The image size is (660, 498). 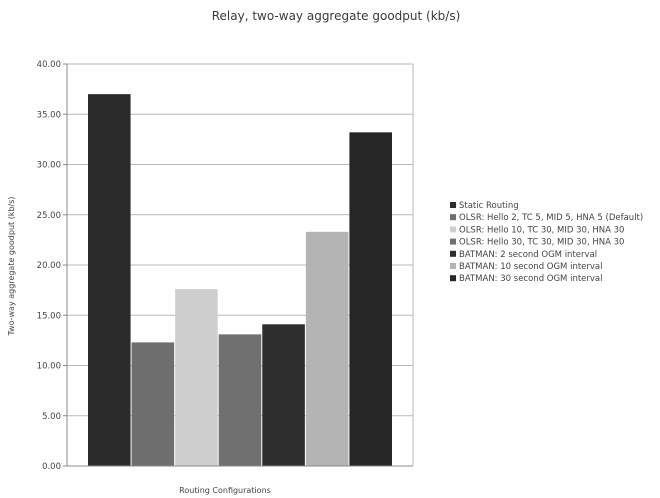 I want to click on legend-label: BATMAN: 2 second OGM interval, so click(x=528, y=255).